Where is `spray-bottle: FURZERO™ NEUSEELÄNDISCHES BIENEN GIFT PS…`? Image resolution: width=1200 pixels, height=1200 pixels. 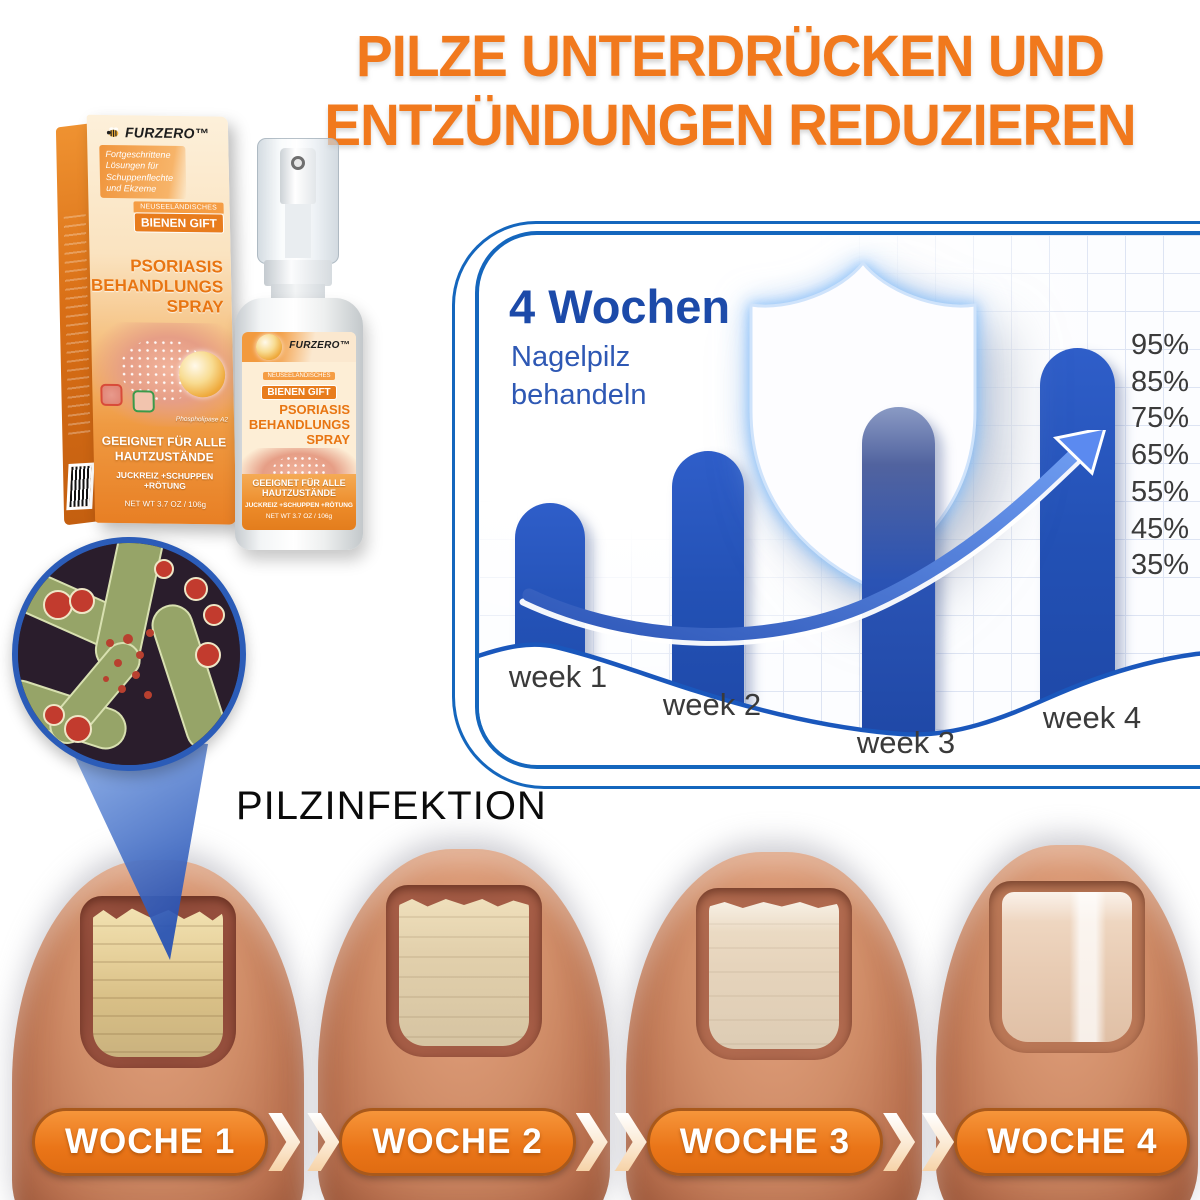
spray-bottle: FURZERO™ NEUSEELÄNDISCHES BIENEN GIFT PS… is located at coordinates (299, 343).